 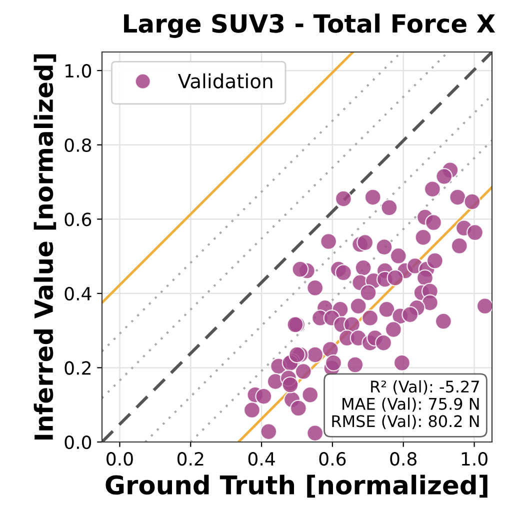 What do you see at coordinates (475, 459) in the screenshot?
I see `x-tick-label: 1.0` at bounding box center [475, 459].